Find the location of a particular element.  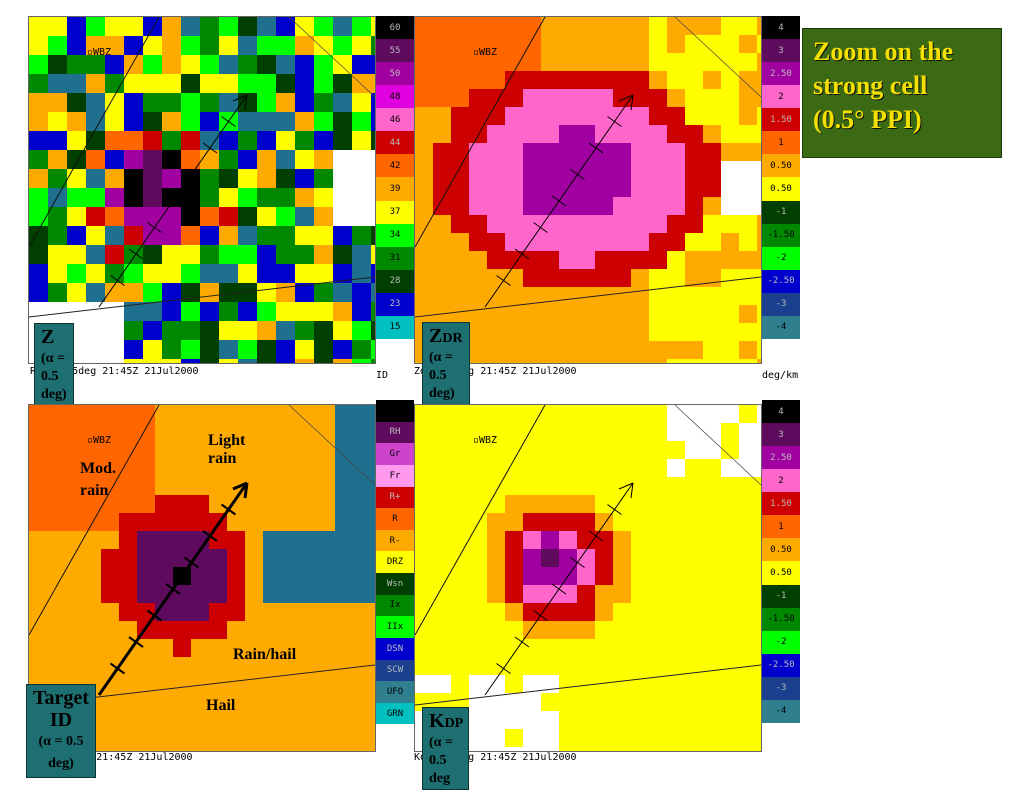

colorbar-cell: 1.50 is located at coordinates (781, 504).